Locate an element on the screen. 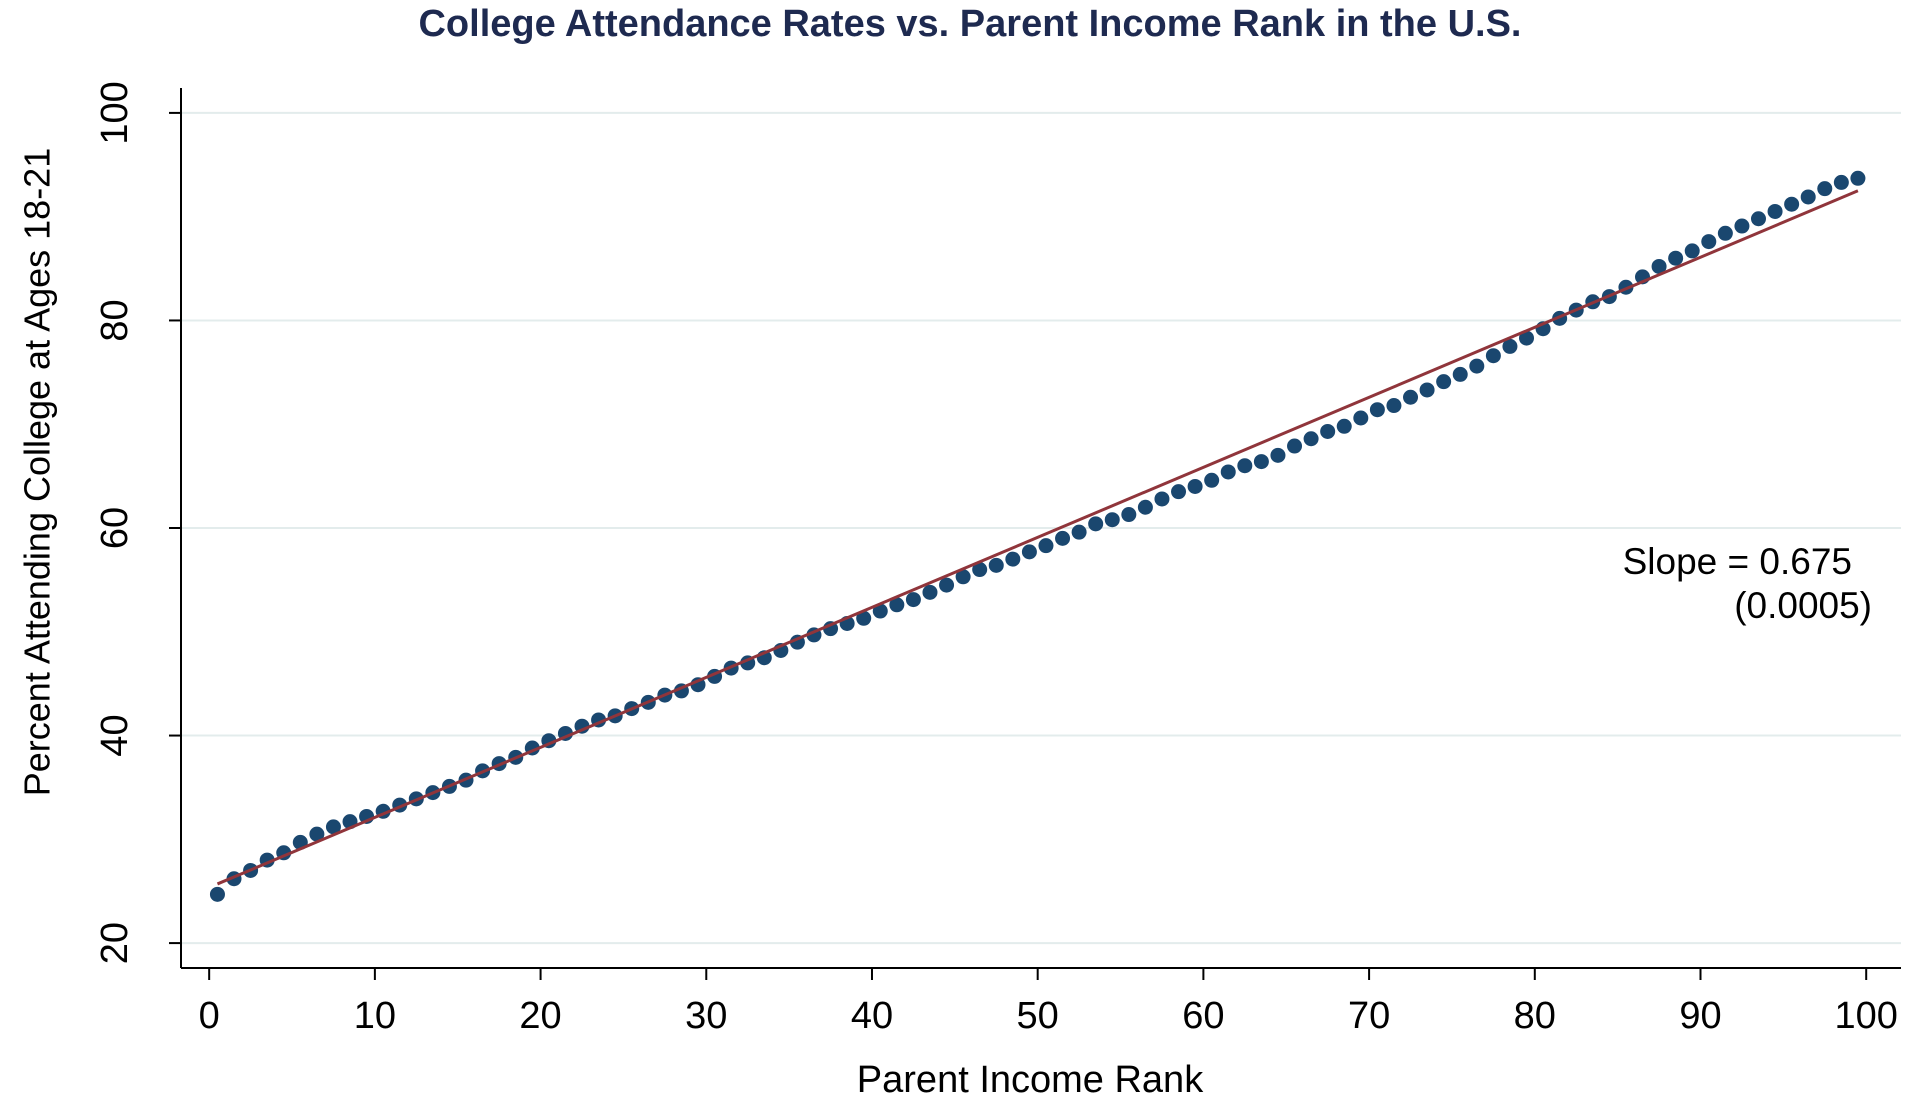  x-tick-label: 10 is located at coordinates (375, 1016).